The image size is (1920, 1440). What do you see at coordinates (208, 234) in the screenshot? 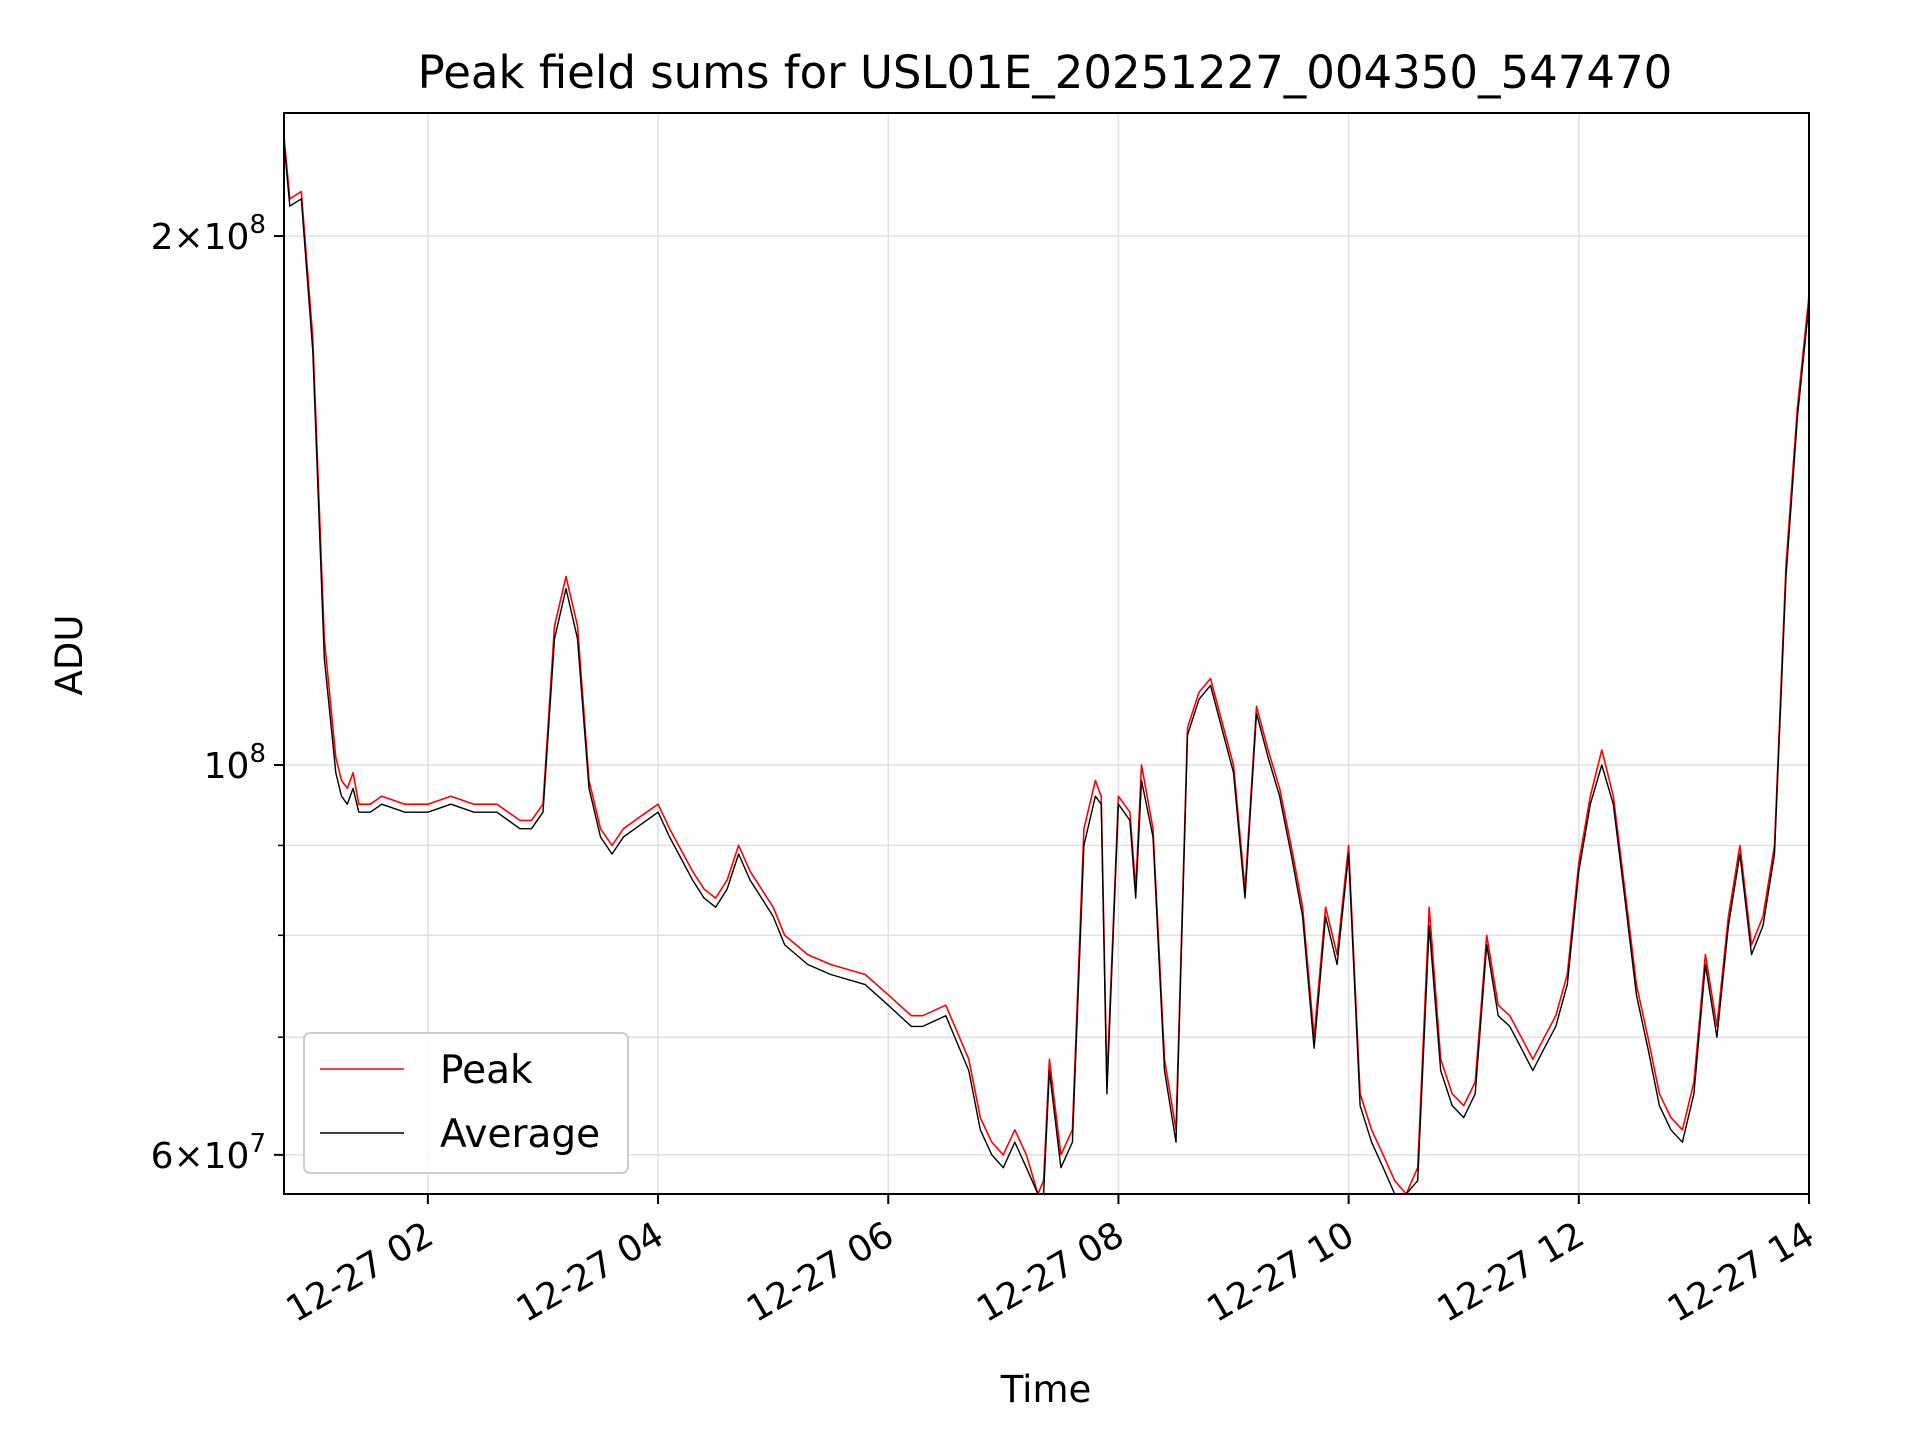
I see `y-tick-label: 2×108` at bounding box center [208, 234].